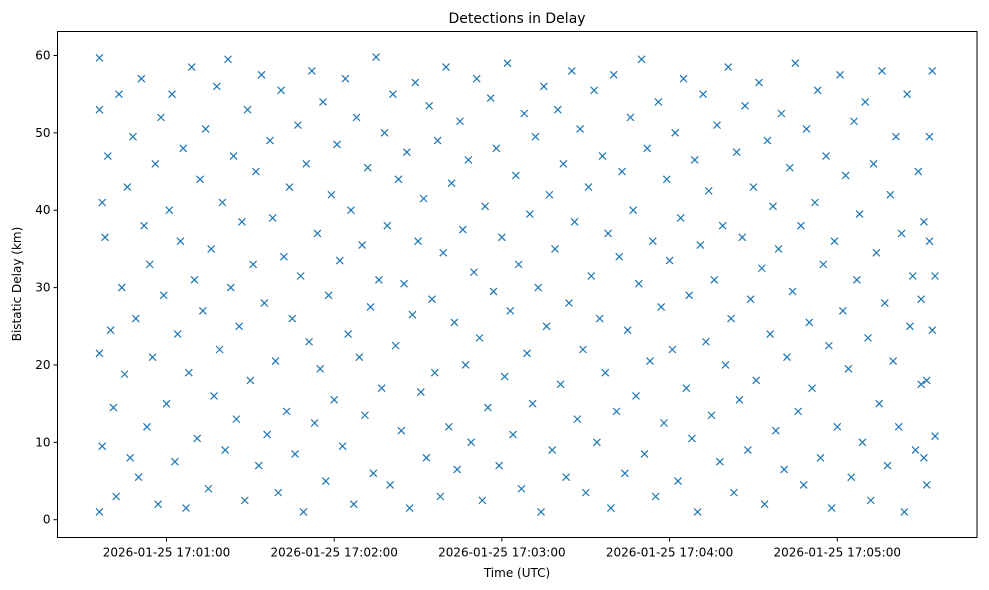 Image resolution: width=989 pixels, height=590 pixels. Describe the element at coordinates (17, 284) in the screenshot. I see `y-axis-label: Bistatic Delay (km)` at that location.